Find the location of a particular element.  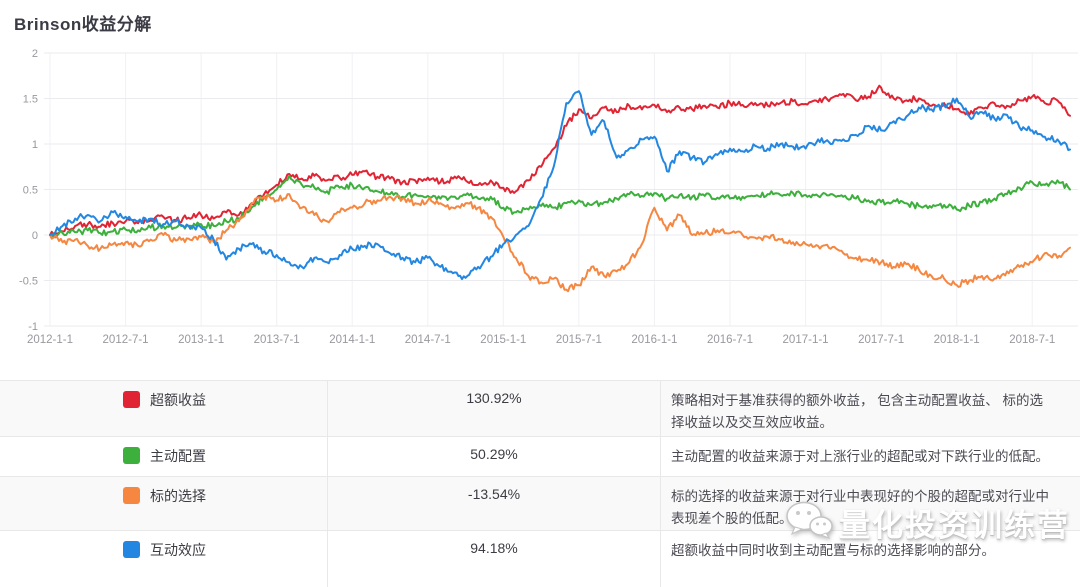

svg-text: 2012-7-1 is located at coordinates (126, 340).